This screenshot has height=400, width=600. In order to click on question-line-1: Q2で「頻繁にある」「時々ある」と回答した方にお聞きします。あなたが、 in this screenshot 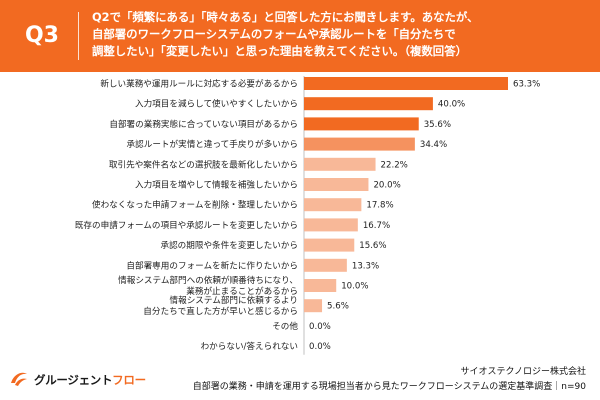, I will do `click(285, 17)`.